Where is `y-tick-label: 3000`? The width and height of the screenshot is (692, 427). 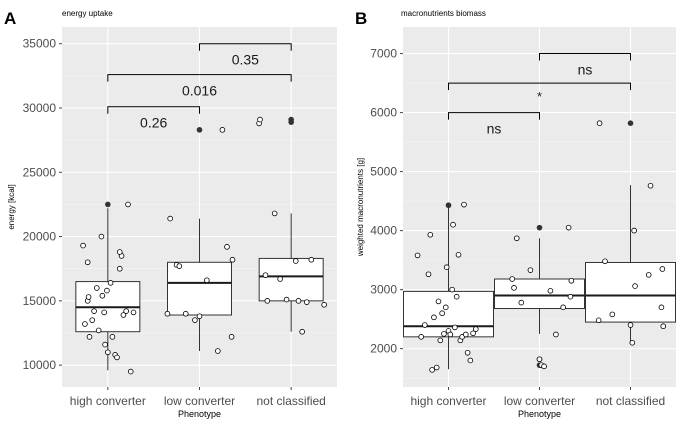
y-tick-label: 3000 is located at coordinates (383, 290).